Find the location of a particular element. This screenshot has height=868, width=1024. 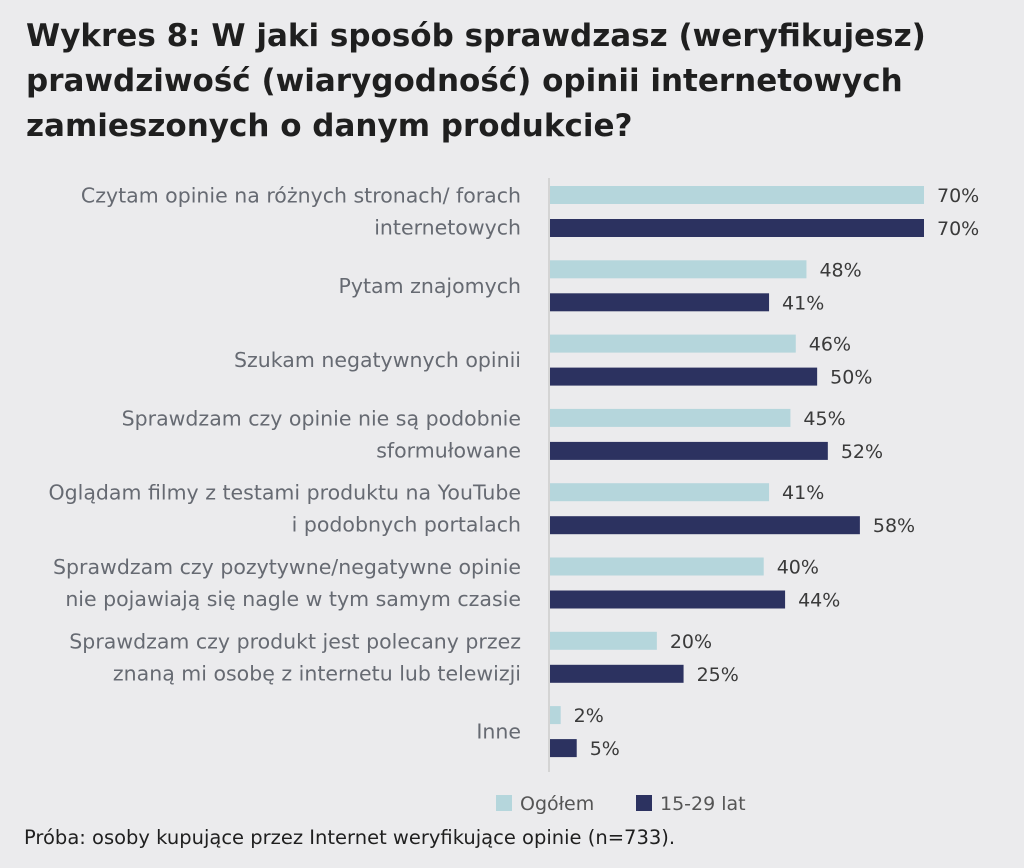

category-label: Pytam znajomych is located at coordinates (430, 286).